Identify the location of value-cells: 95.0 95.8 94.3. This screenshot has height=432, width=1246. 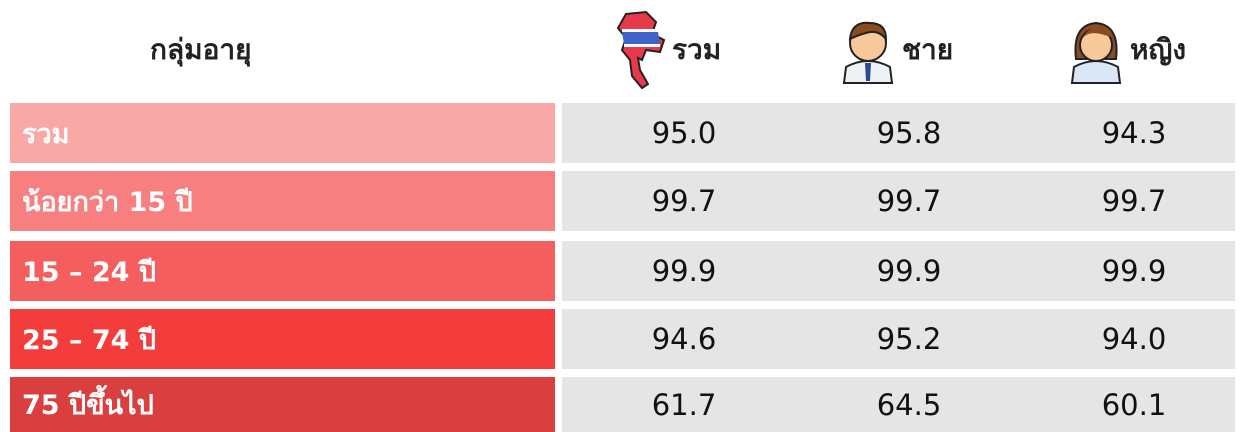
(898, 133).